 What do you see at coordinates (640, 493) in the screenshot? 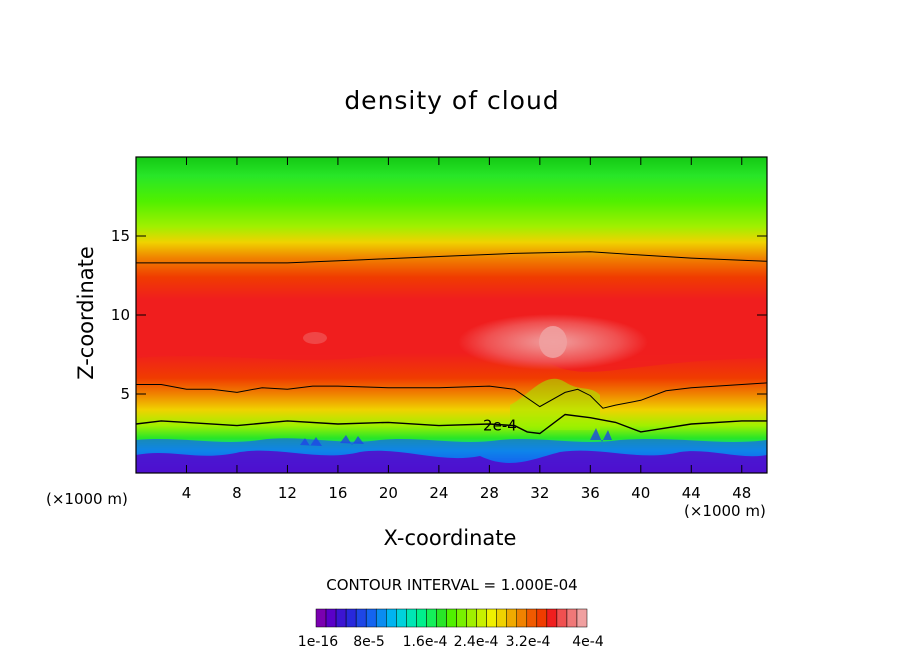
I see `x-tick-label: 40` at bounding box center [640, 493].